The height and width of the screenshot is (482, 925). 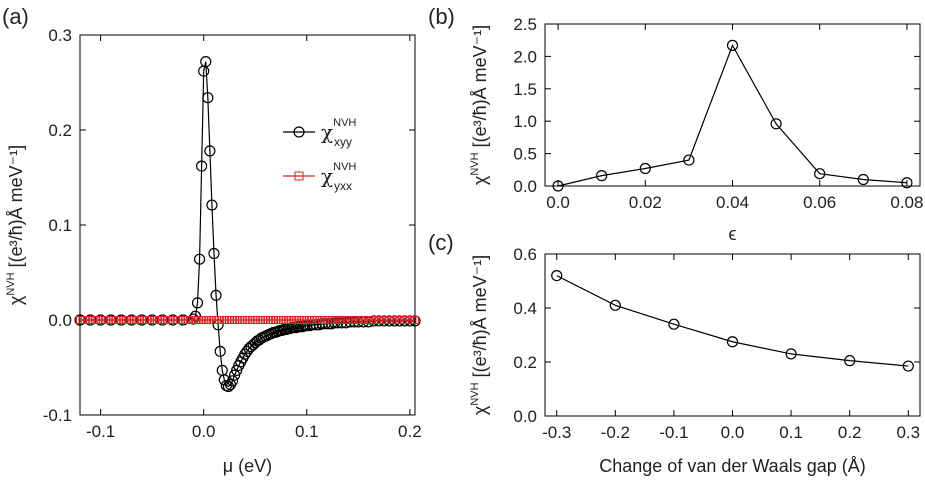 I want to click on x-tick-label: -0.3, so click(x=556, y=432).